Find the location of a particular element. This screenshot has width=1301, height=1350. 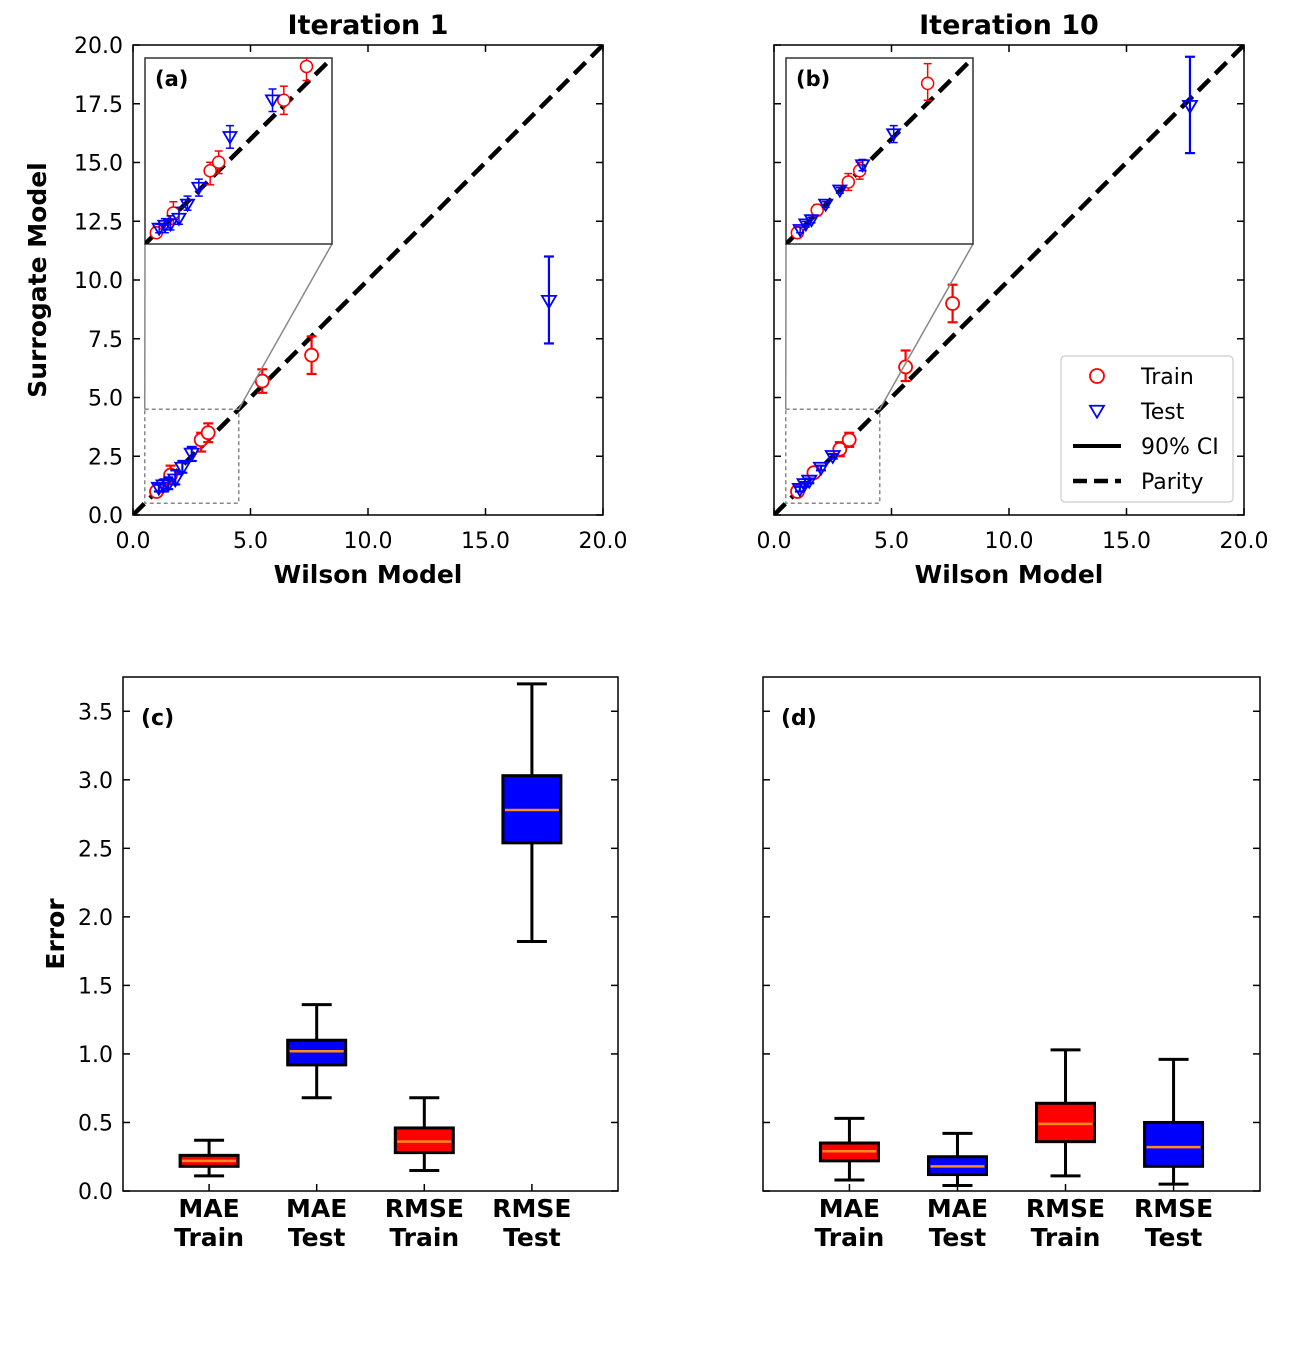

inset-plot is located at coordinates (879, 151).